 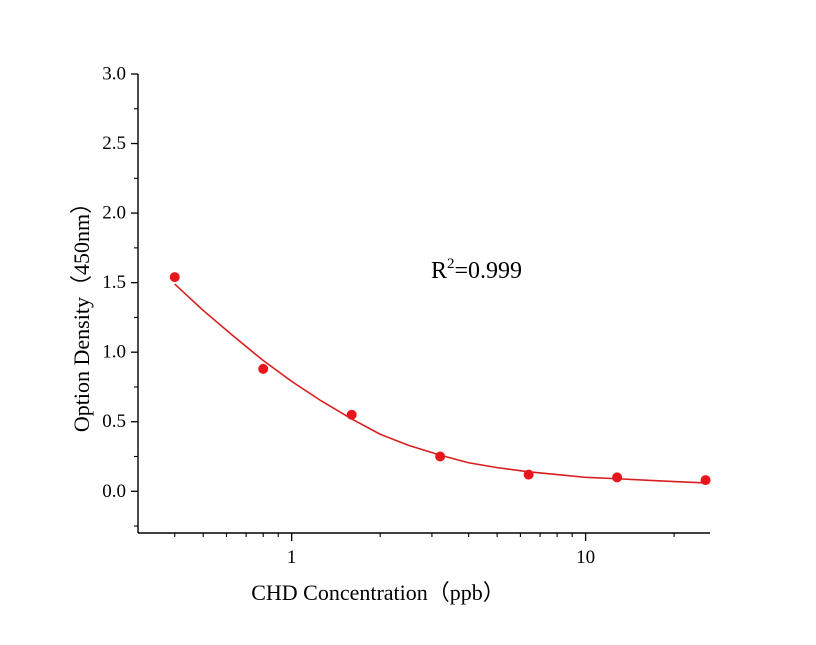 What do you see at coordinates (114, 213) in the screenshot?
I see `y-tick-label: 2.0` at bounding box center [114, 213].